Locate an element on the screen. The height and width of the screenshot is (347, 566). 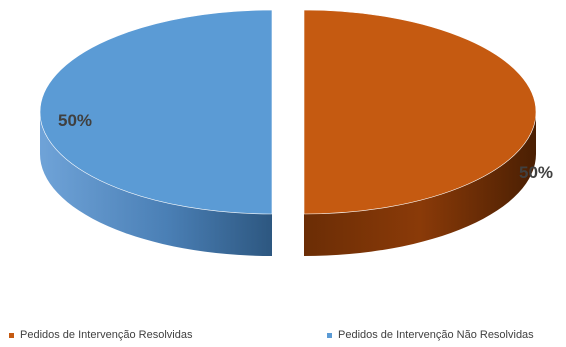
data-label-slice-2: 50% is located at coordinates (75, 120).